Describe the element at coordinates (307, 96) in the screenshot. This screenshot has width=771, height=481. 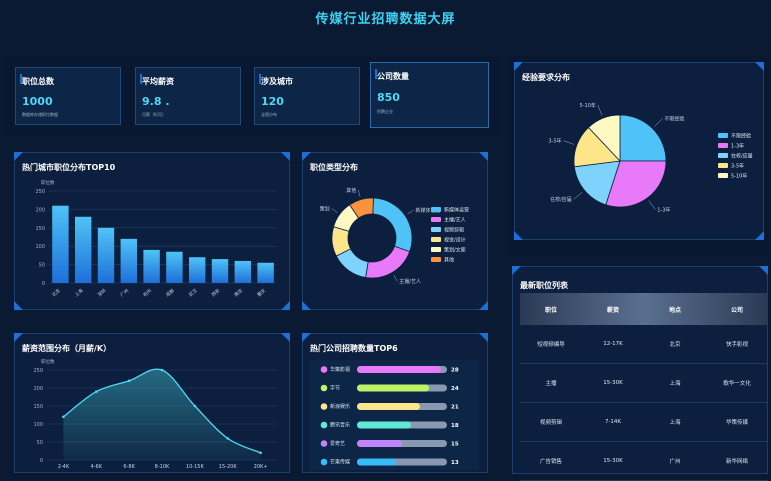
I see `stat-card-cities: 涉及城市 120 全国分布` at that location.